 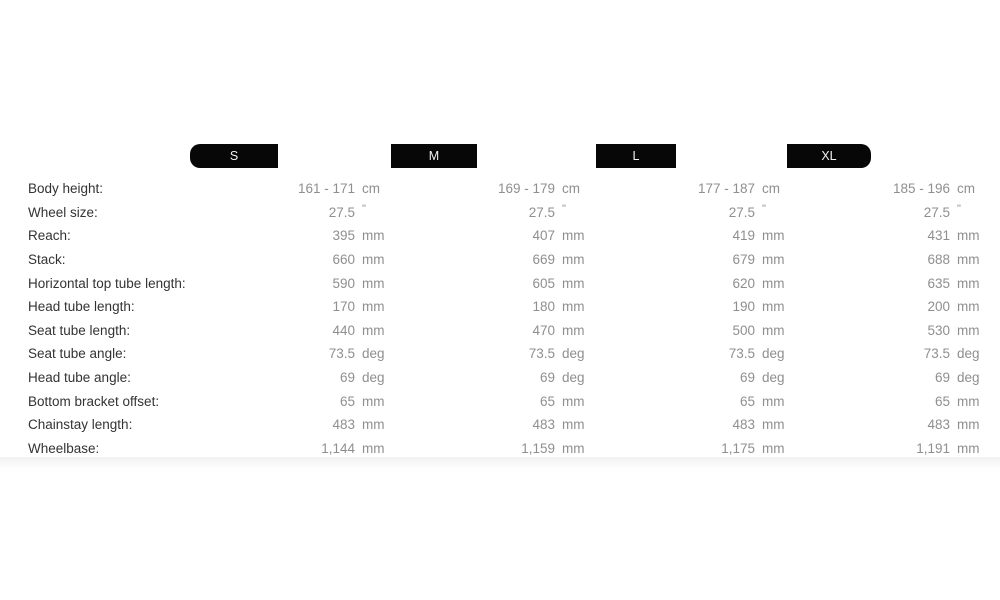 I want to click on spec-value: 185 - 196, so click(x=921, y=189).